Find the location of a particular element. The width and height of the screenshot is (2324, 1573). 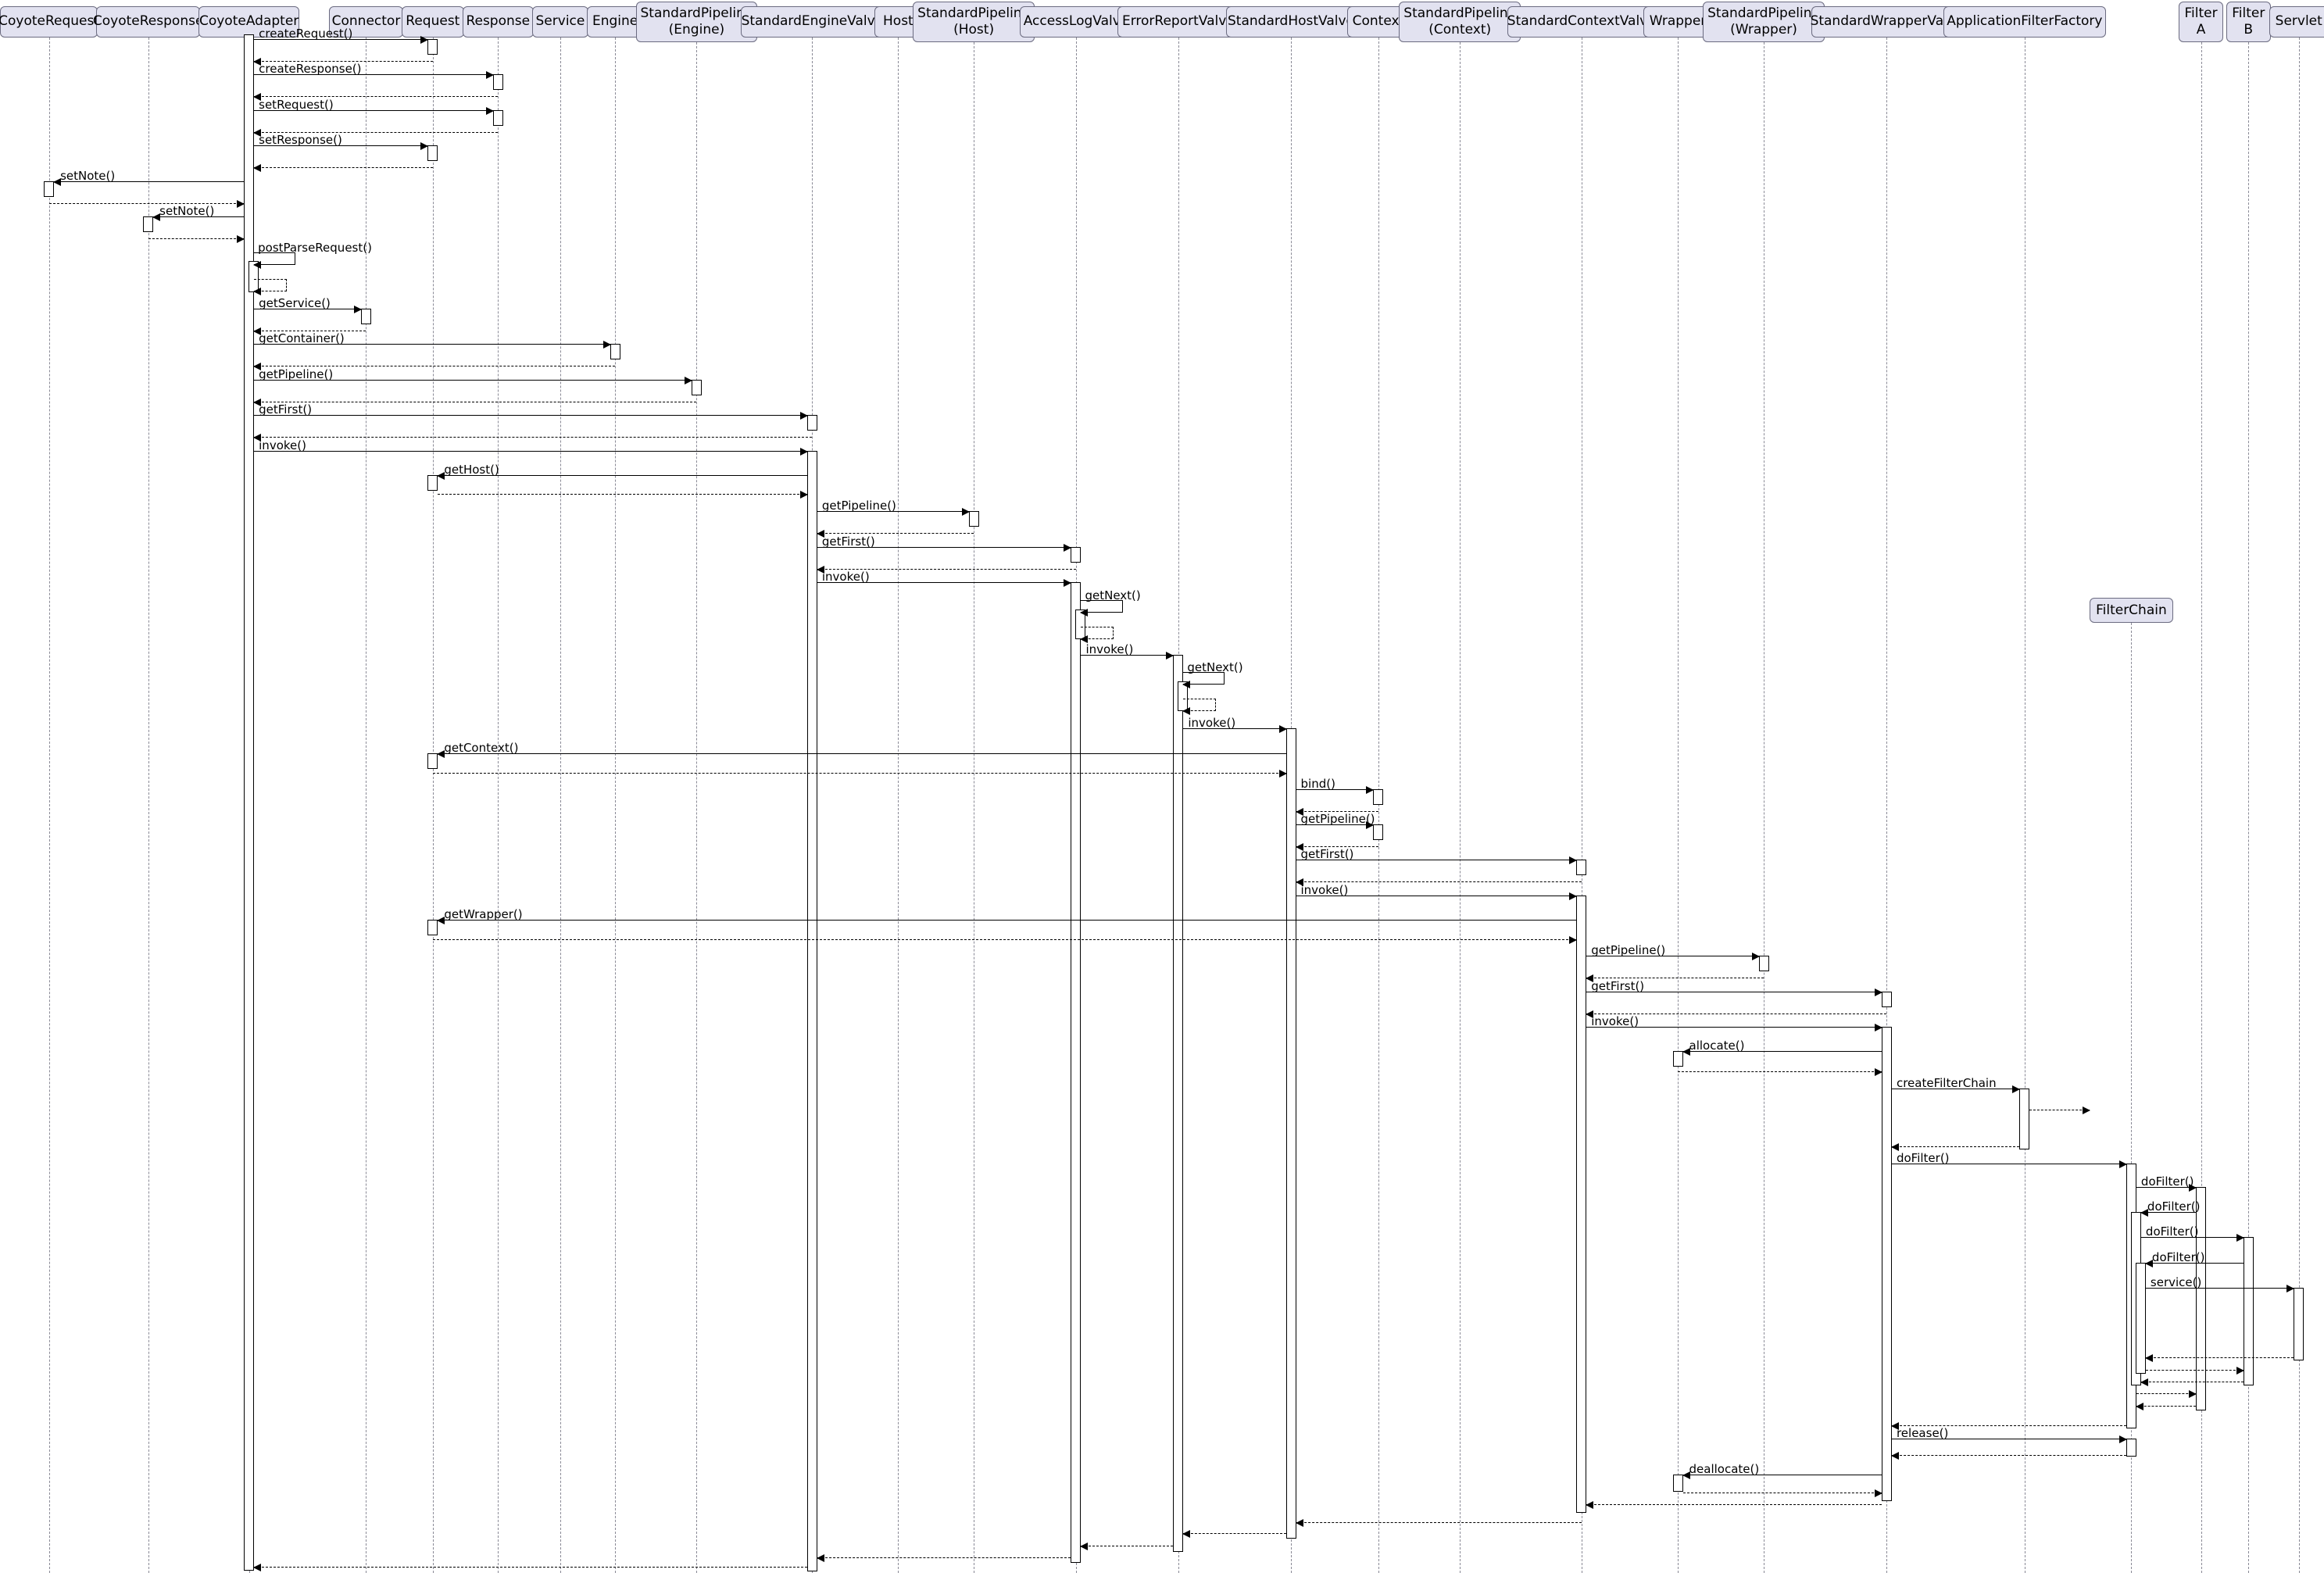

participant-pipelineHost: StandardPipeline (Host) is located at coordinates (974, 22).